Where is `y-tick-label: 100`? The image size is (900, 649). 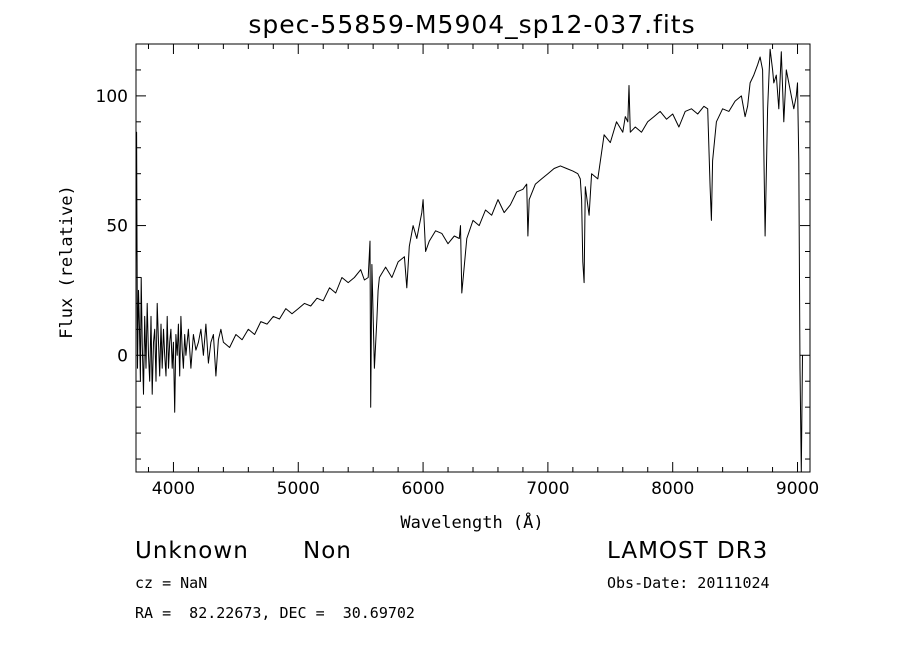
y-tick-label: 100 is located at coordinates (112, 97).